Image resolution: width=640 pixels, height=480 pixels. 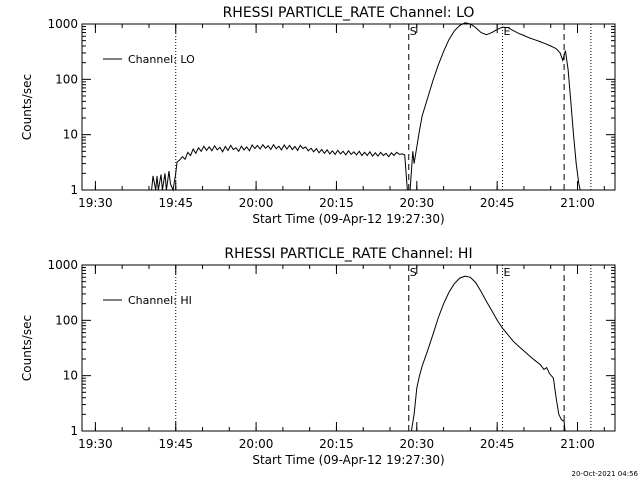 What do you see at coordinates (604, 474) in the screenshot?
I see `footer-timestamp: 20-Oct-2021 04:56` at bounding box center [604, 474].